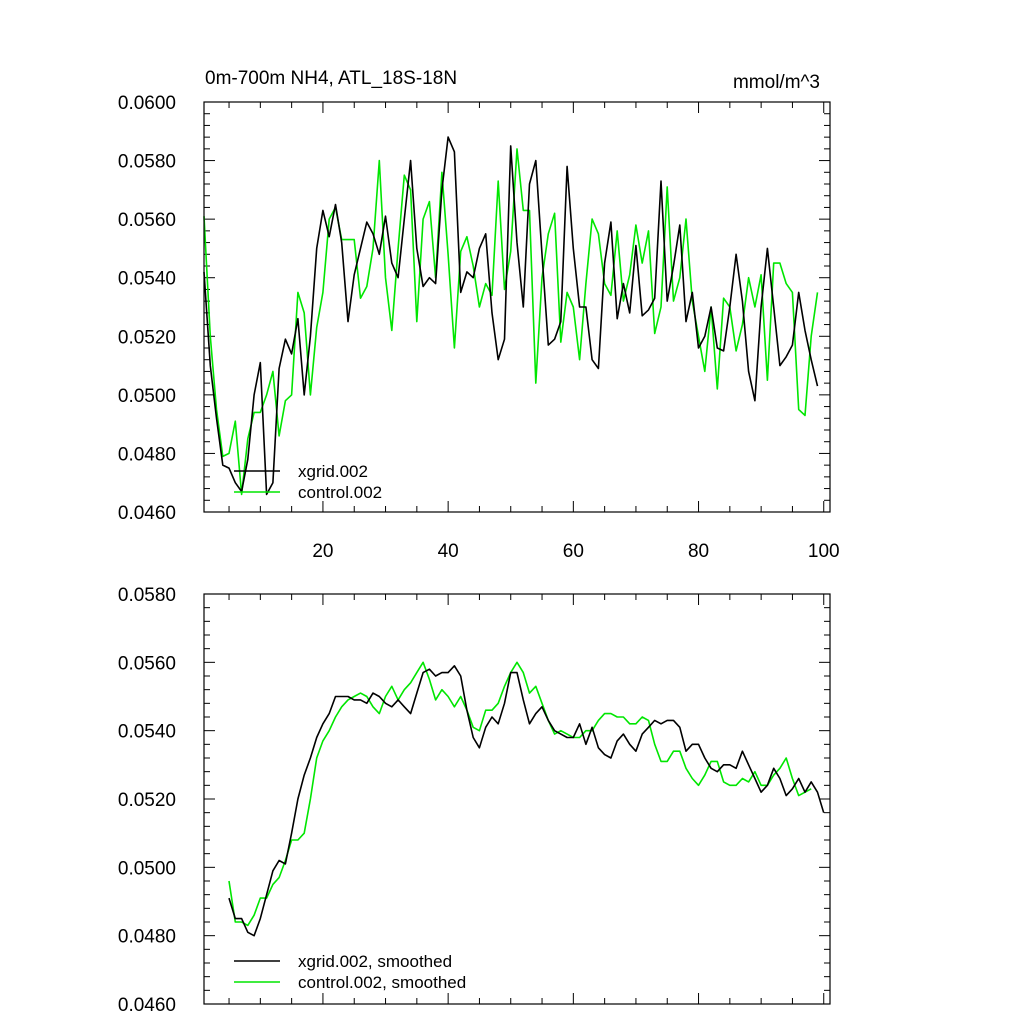 Image resolution: width=1024 pixels, height=1024 pixels. What do you see at coordinates (698, 551) in the screenshot?
I see `x-tick-label: 80` at bounding box center [698, 551].